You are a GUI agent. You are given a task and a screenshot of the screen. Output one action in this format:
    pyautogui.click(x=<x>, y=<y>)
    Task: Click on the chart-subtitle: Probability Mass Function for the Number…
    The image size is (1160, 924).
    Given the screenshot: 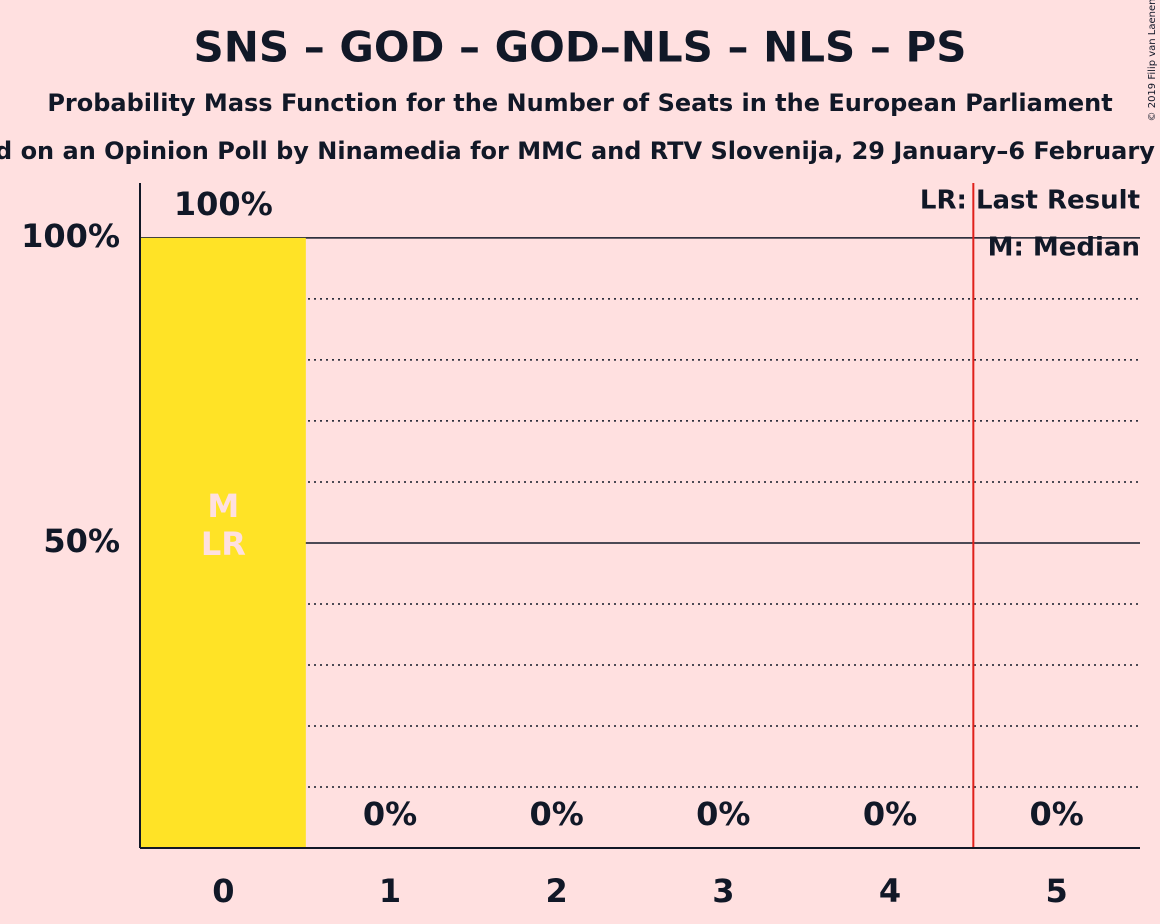 What is the action you would take?
    pyautogui.click(x=579, y=103)
    